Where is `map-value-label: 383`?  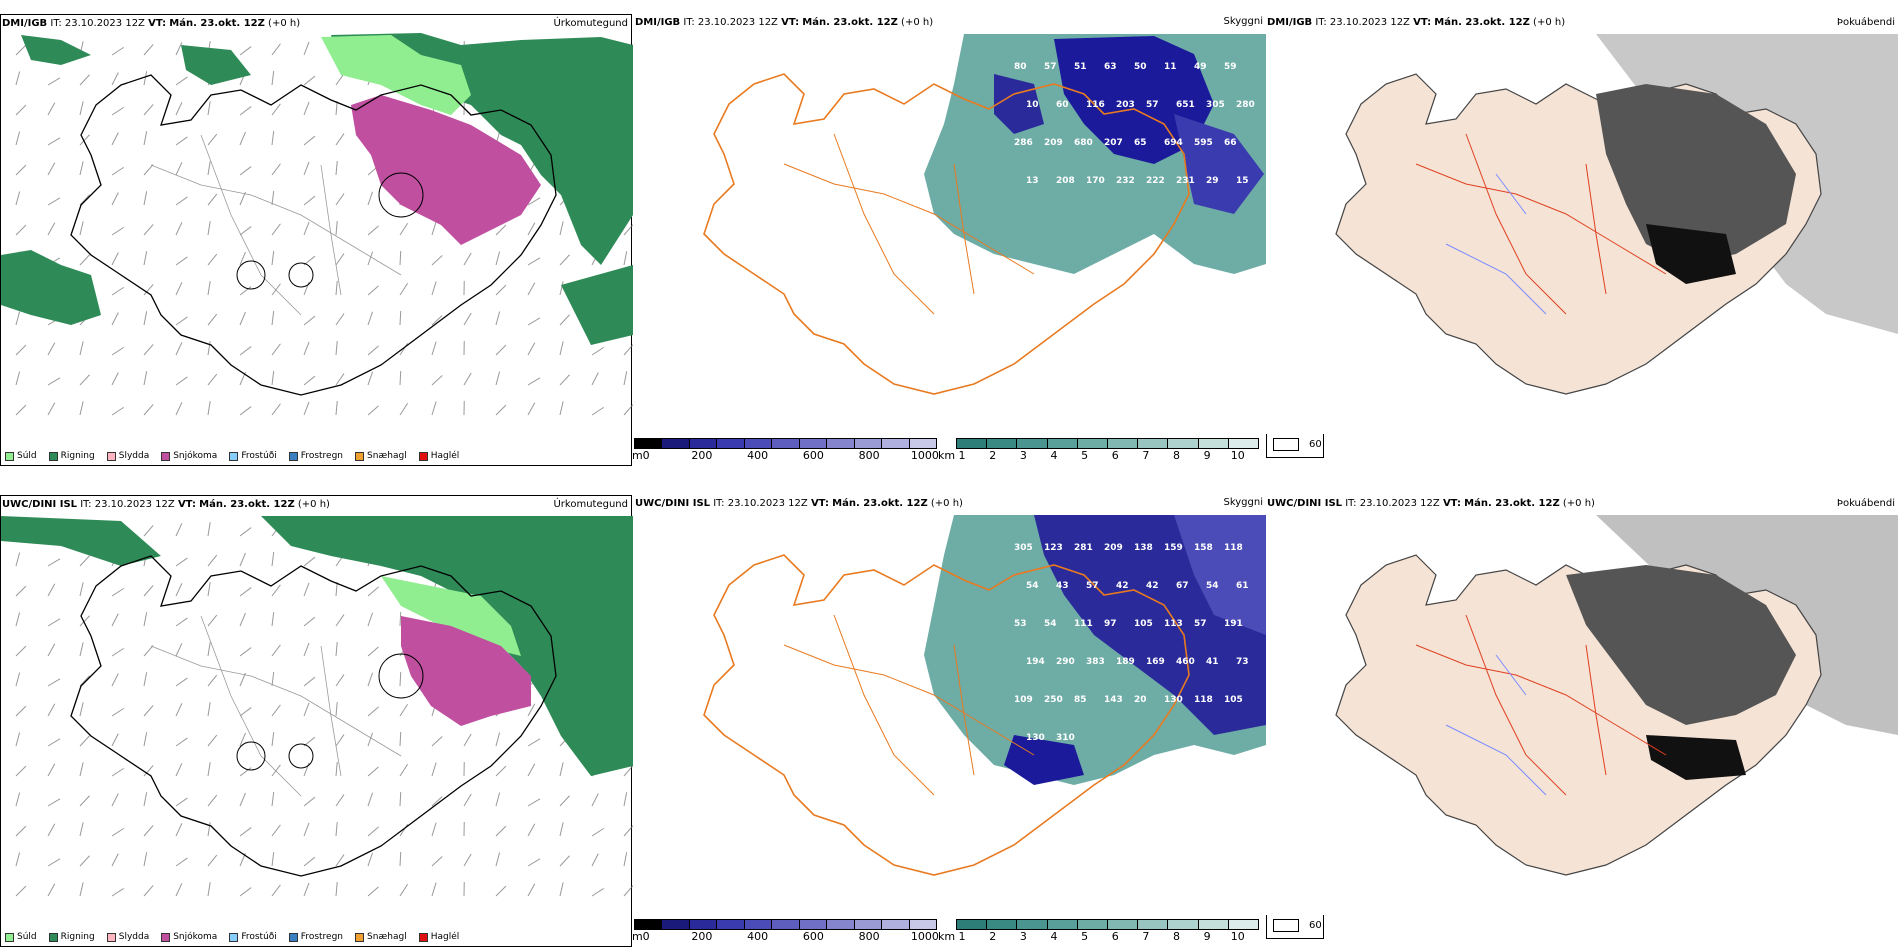
map-value-label: 383 is located at coordinates (1095, 662).